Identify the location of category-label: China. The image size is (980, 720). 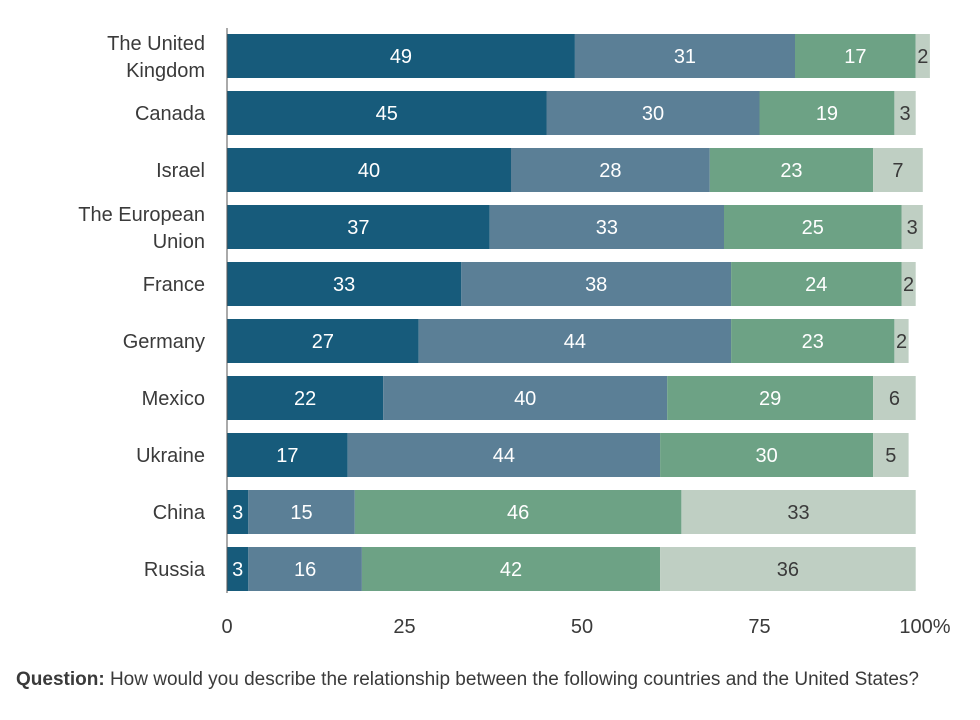
(179, 513).